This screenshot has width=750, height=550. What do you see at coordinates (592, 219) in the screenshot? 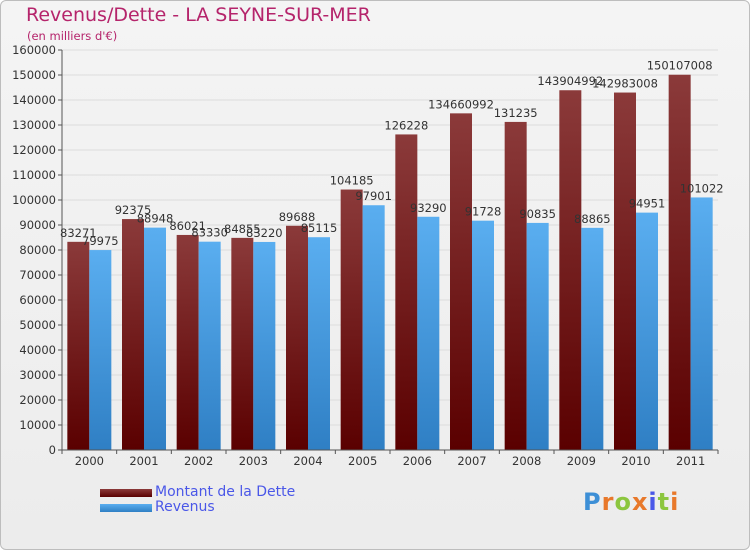
I see `data-label-revenue: 88865` at bounding box center [592, 219].